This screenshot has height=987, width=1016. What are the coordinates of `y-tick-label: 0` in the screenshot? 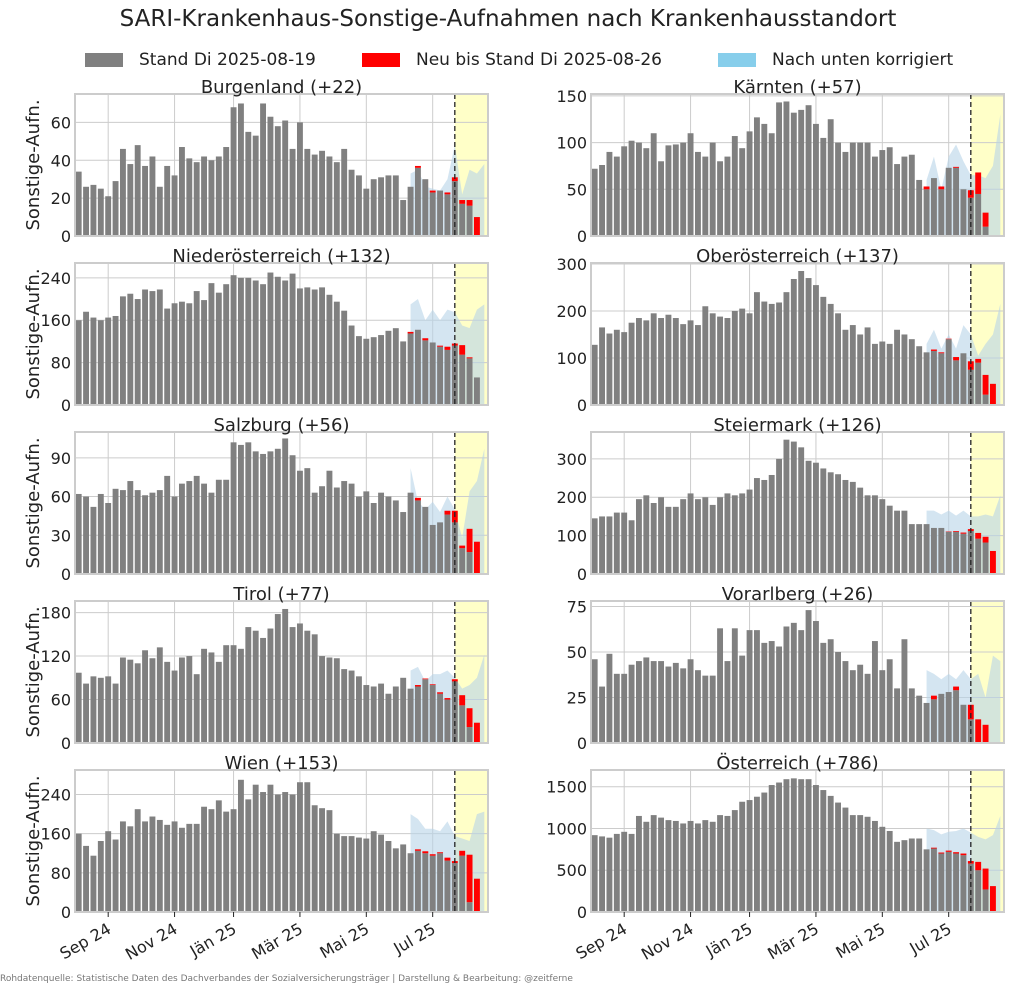 It's located at (66, 574).